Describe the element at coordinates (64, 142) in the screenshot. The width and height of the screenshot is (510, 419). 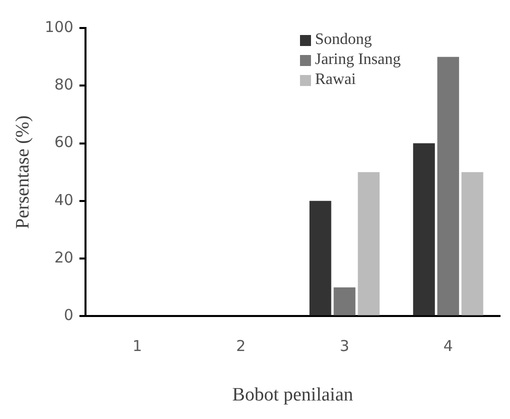
I see `y-tick-label: 60` at that location.